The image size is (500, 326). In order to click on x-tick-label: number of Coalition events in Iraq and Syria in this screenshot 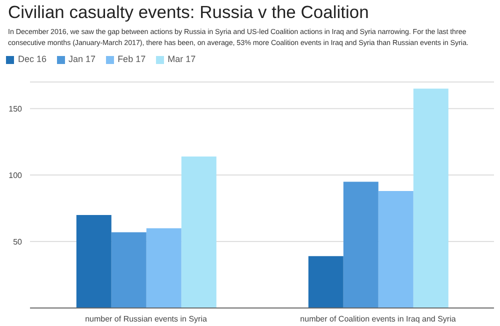, I will do `click(378, 319)`.